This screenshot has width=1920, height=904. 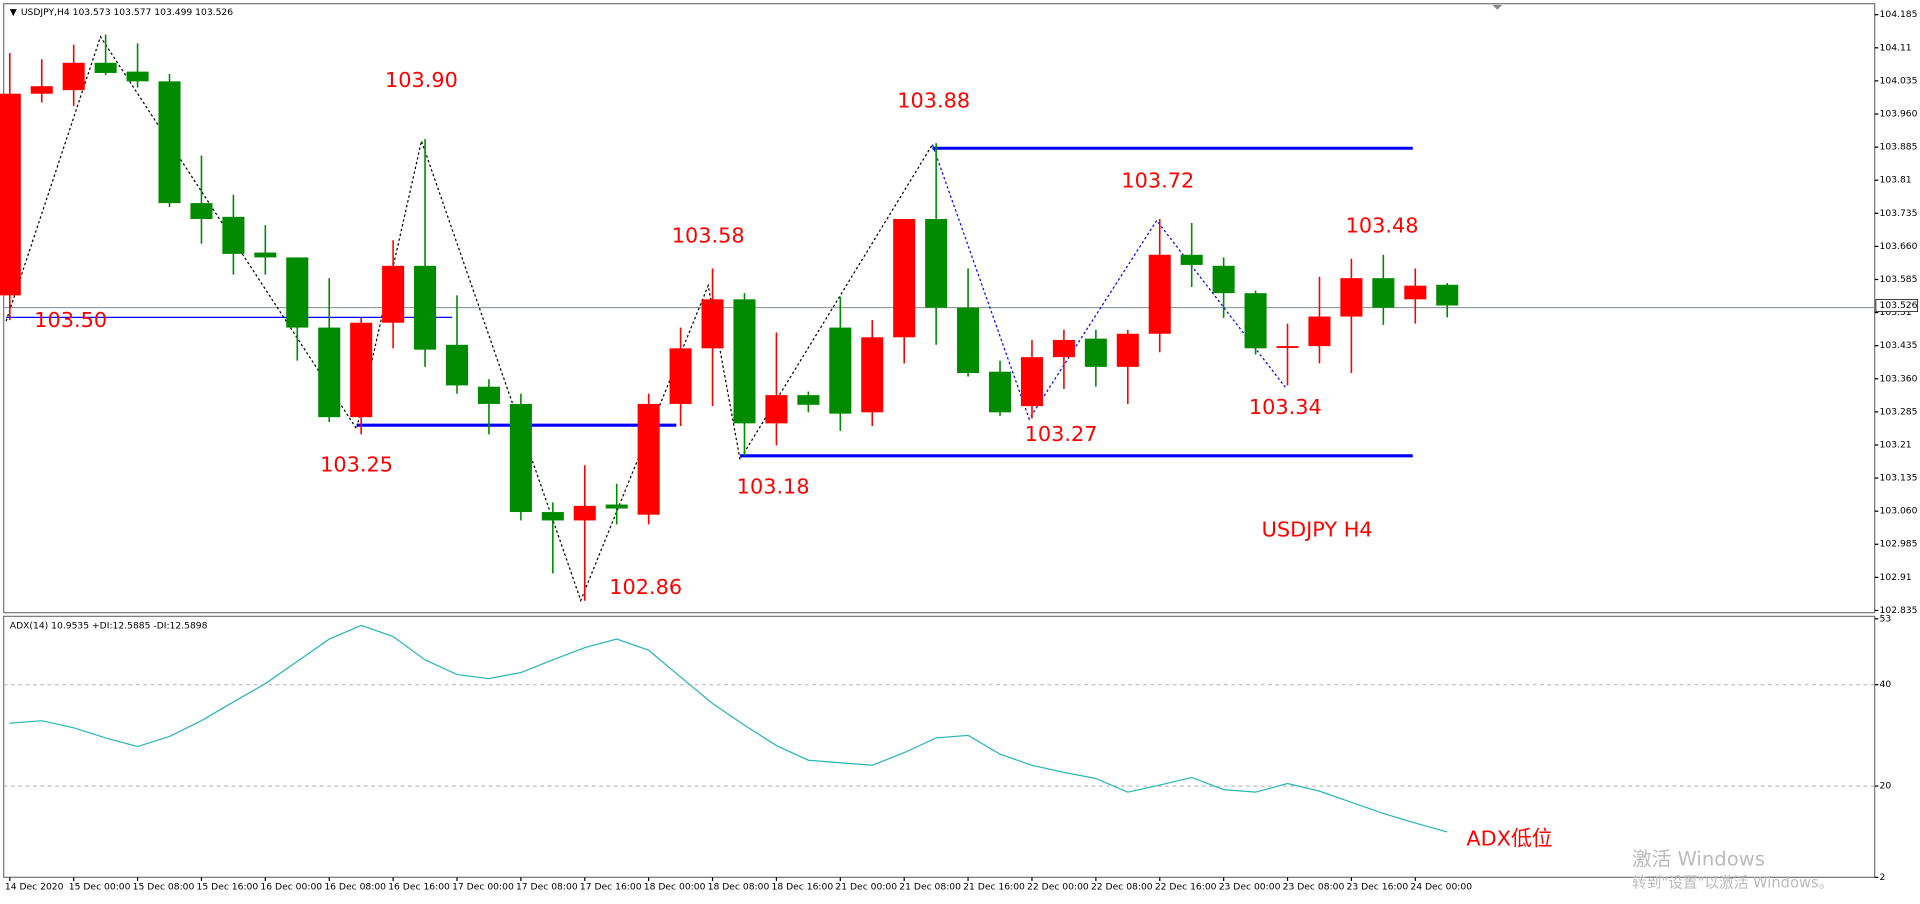 I want to click on x-tick-label: 22 Dec 00:00, so click(x=1058, y=887).